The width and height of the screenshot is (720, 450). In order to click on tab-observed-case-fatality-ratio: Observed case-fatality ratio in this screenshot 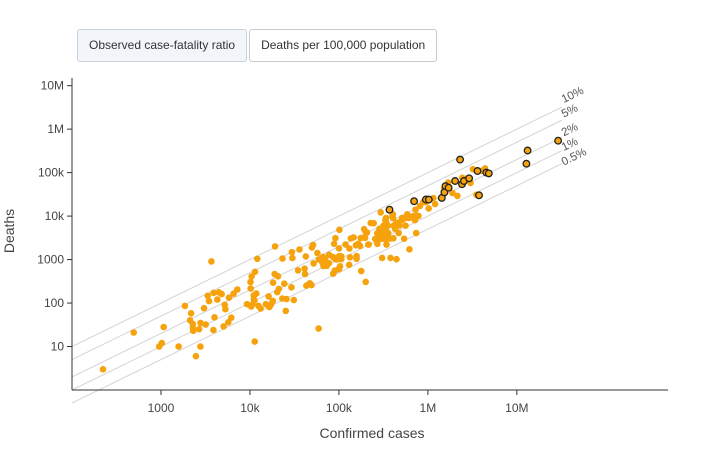, I will do `click(162, 45)`.